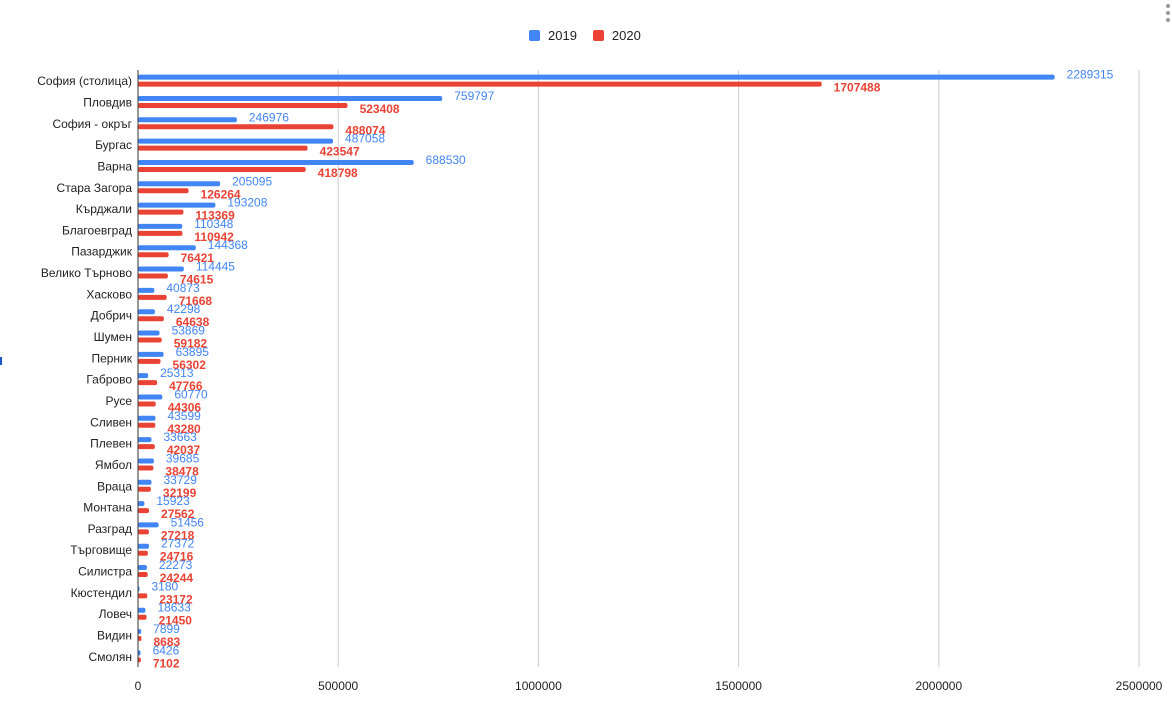  What do you see at coordinates (534, 35) in the screenshot?
I see `legend-swatch-2019` at bounding box center [534, 35].